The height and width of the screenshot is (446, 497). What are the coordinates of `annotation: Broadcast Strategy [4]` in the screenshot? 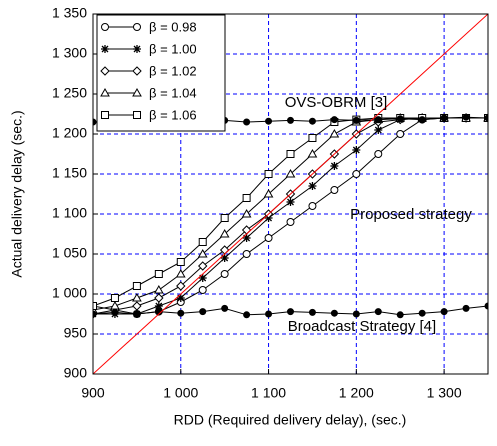 It's located at (362, 326).